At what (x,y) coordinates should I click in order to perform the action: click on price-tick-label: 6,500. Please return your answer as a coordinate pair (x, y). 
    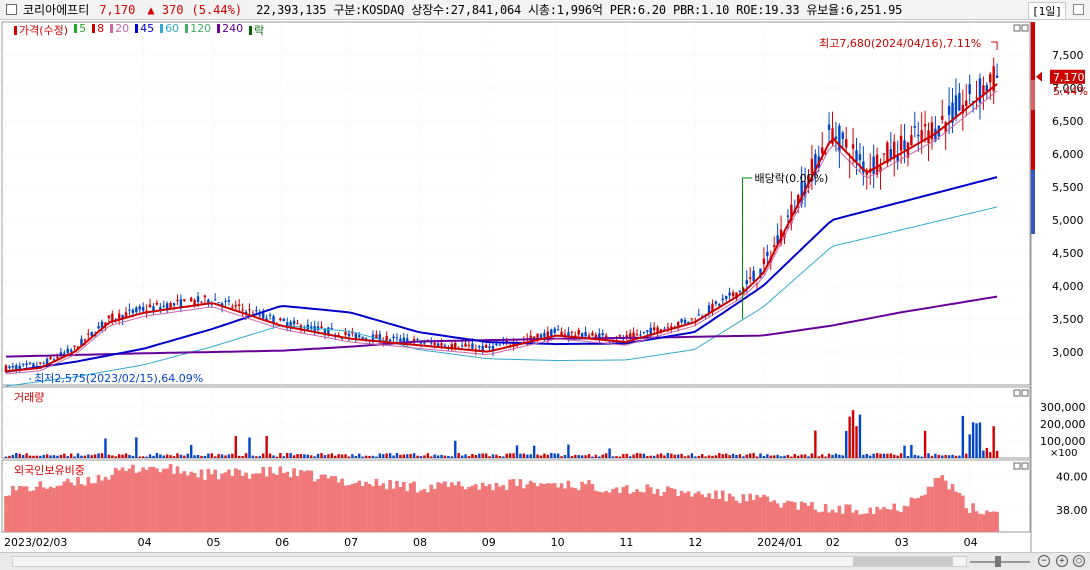
    Looking at the image, I should click on (1068, 121).